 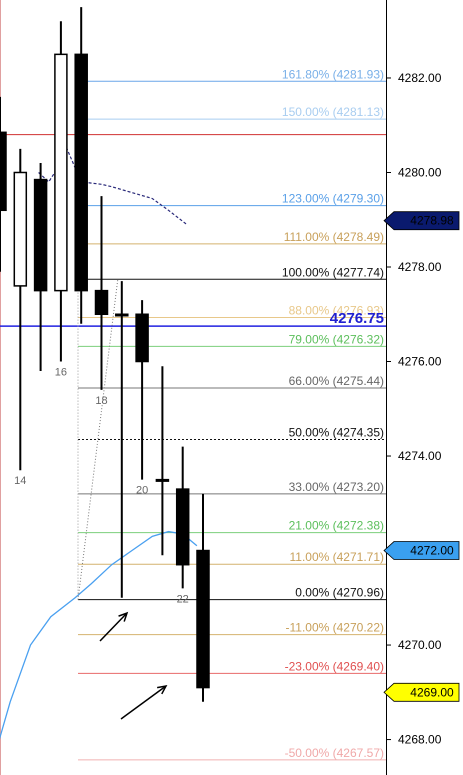 I want to click on fib-label-9: 33.00% (4273.20), so click(x=336, y=487).